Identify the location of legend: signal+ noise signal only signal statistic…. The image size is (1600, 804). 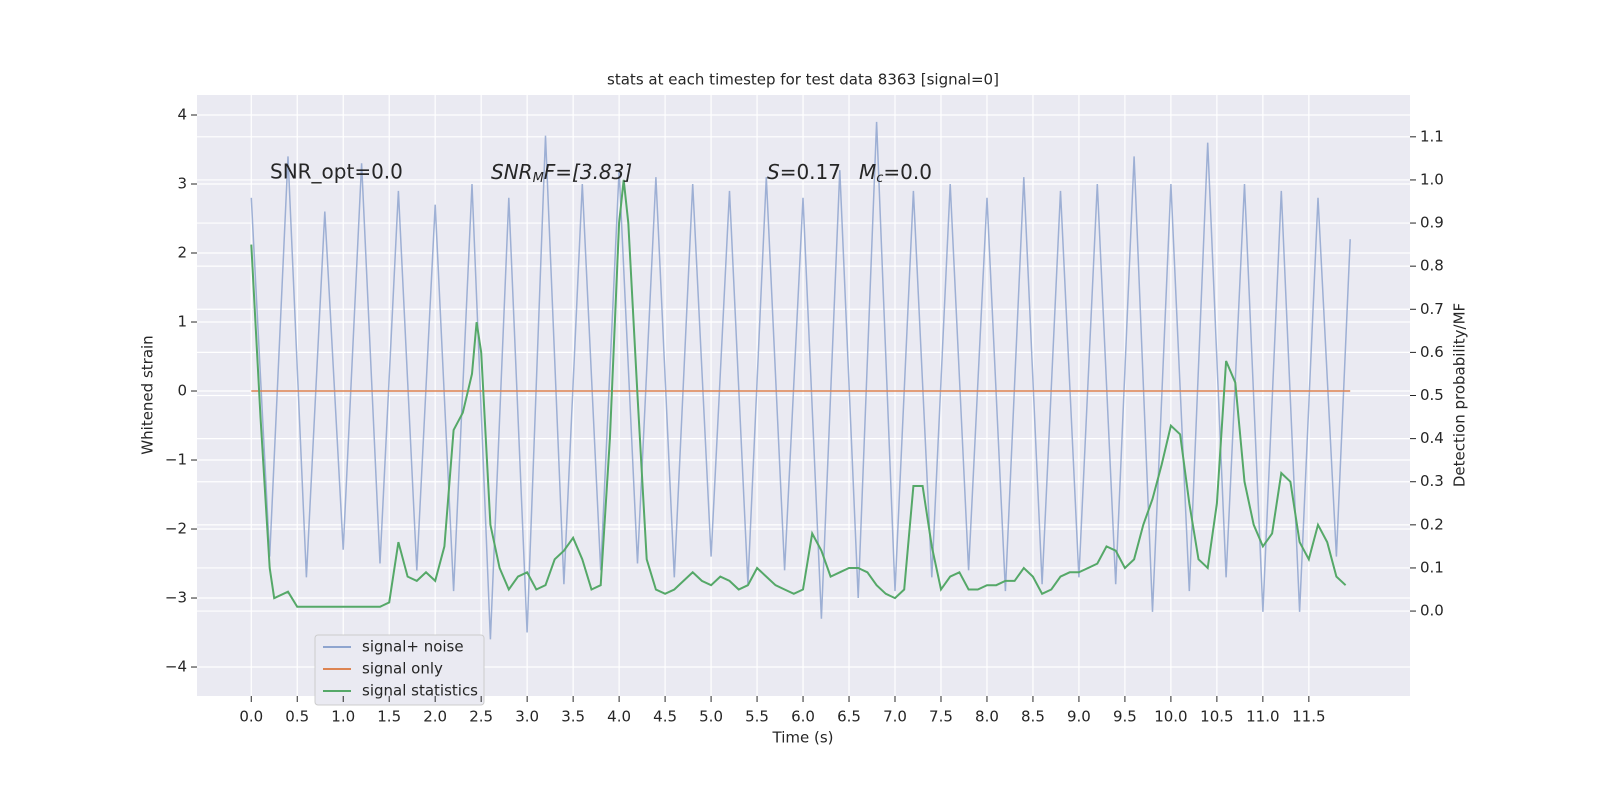
(399, 670).